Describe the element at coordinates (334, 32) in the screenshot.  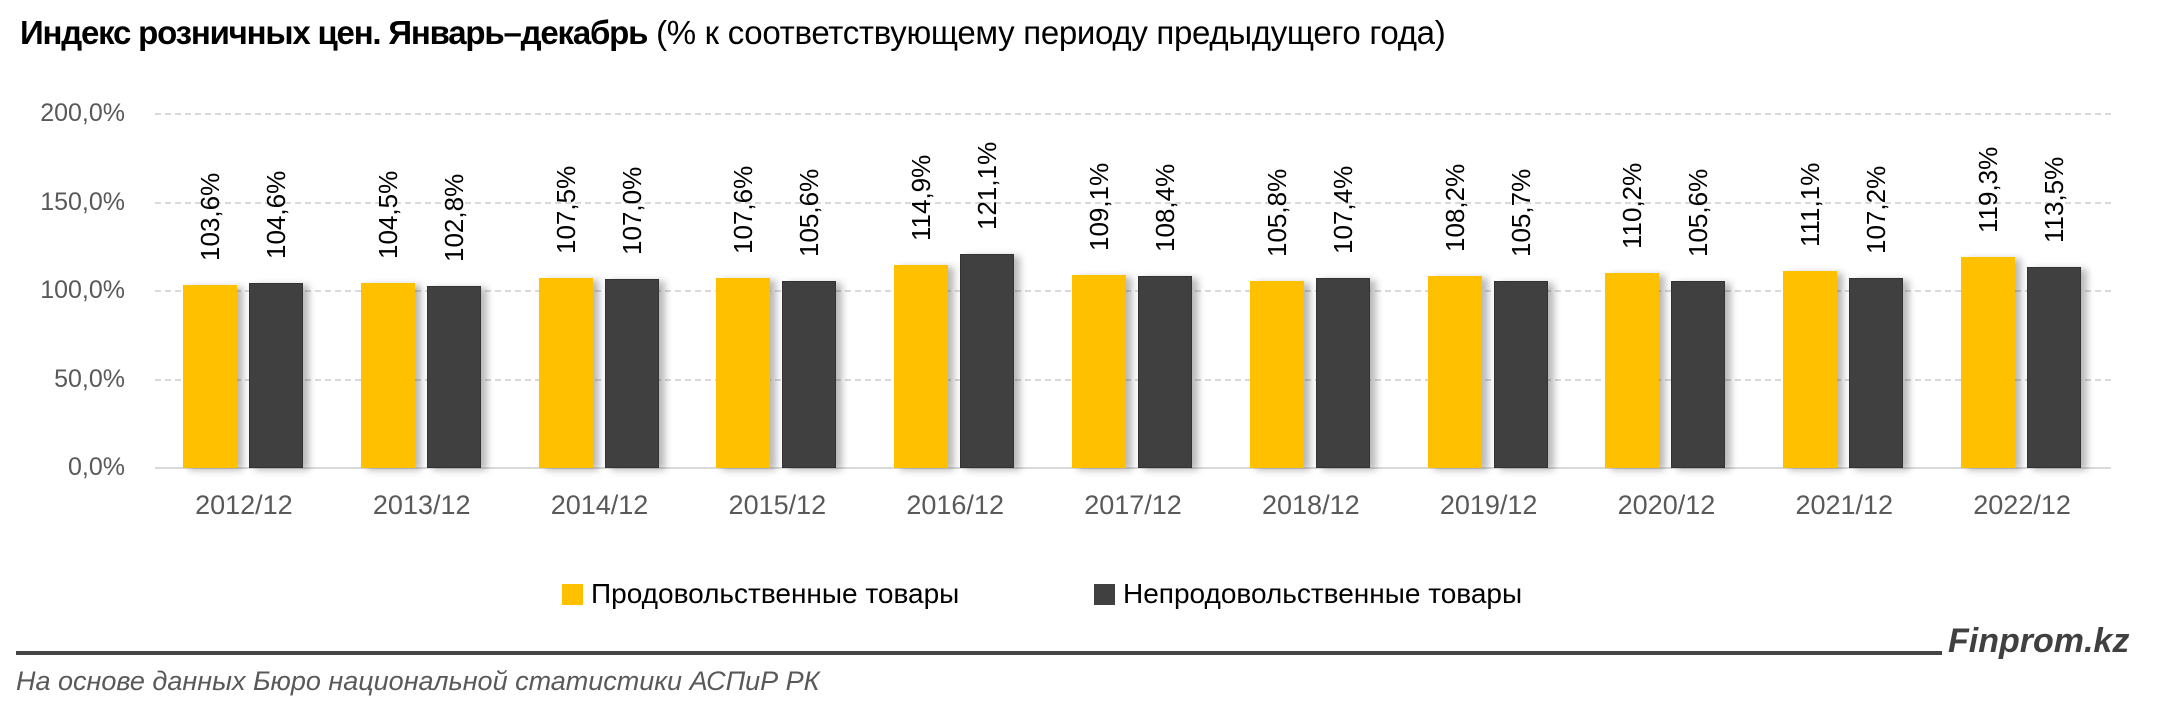
I see `chart-title-main: Индекс розничных цен. Январь–декабрь` at that location.